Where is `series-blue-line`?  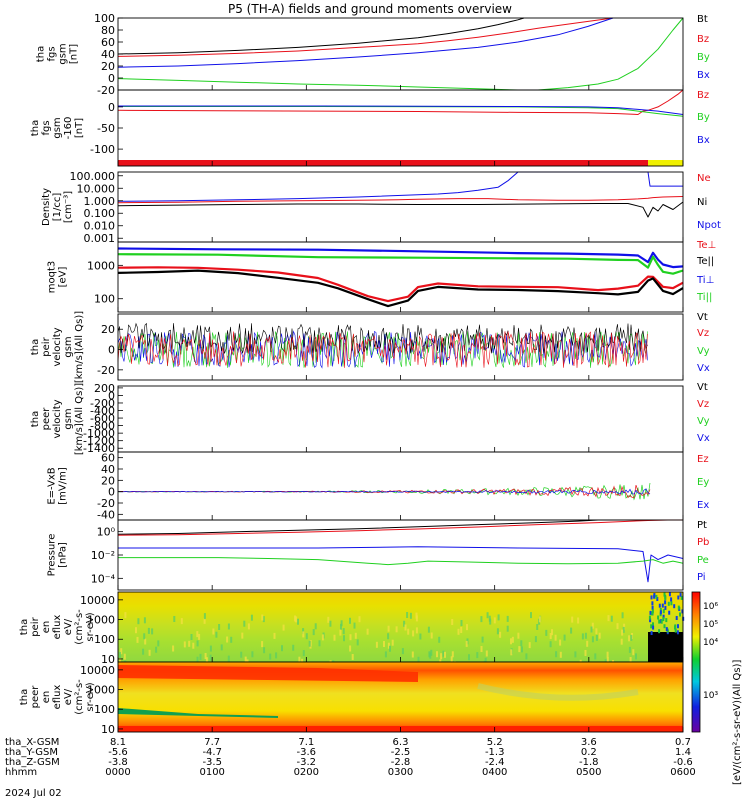 series-blue-line is located at coordinates (365, 42).